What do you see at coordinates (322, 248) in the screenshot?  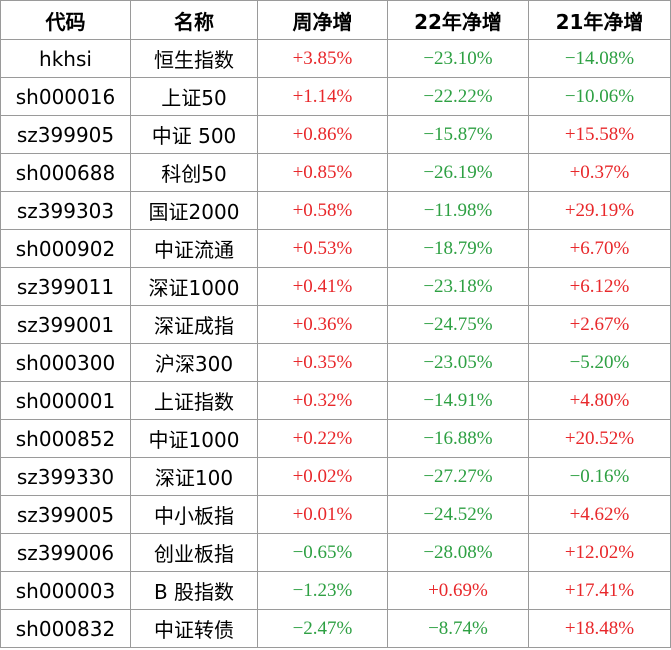 I see `value-cell: +0.53%` at bounding box center [322, 248].